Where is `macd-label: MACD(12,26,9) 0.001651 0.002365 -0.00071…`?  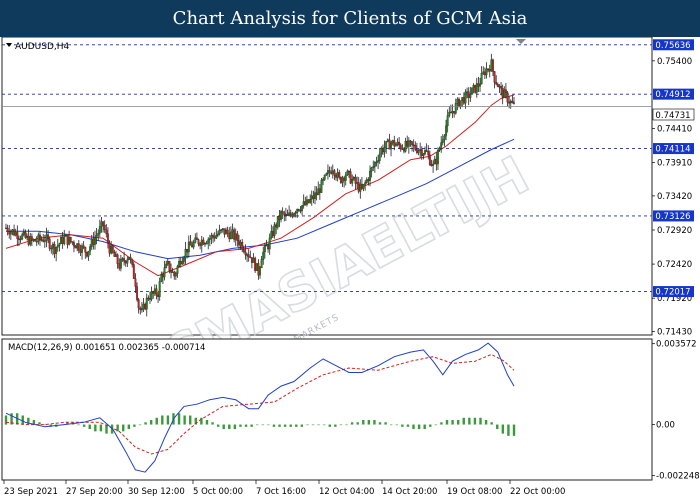 macd-label: MACD(12,26,9) 0.001651 0.002365 -0.00071… is located at coordinates (106, 348).